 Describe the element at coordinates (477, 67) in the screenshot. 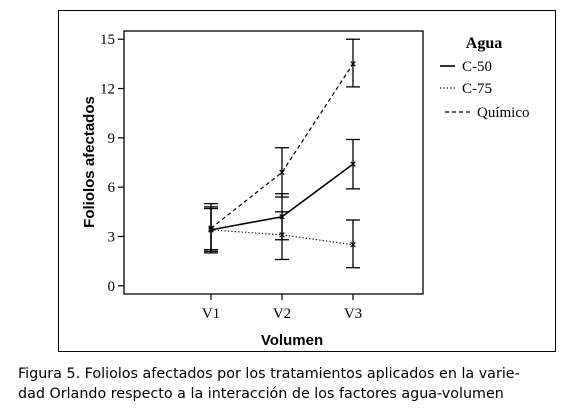

I see `legend-label: C-50` at that location.